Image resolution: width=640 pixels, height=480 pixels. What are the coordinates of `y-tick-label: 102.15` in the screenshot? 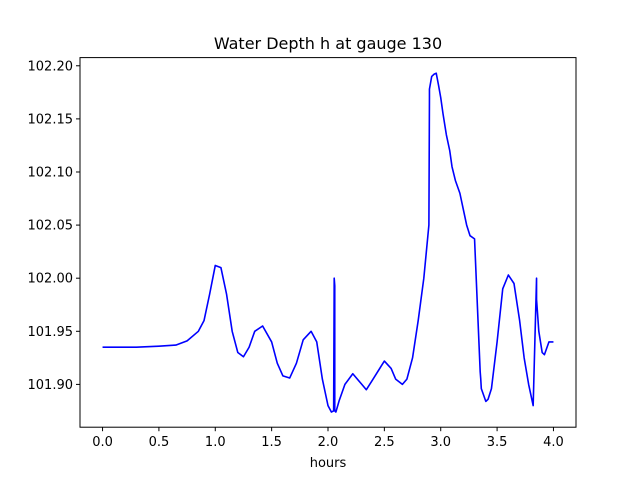 It's located at (51, 119).